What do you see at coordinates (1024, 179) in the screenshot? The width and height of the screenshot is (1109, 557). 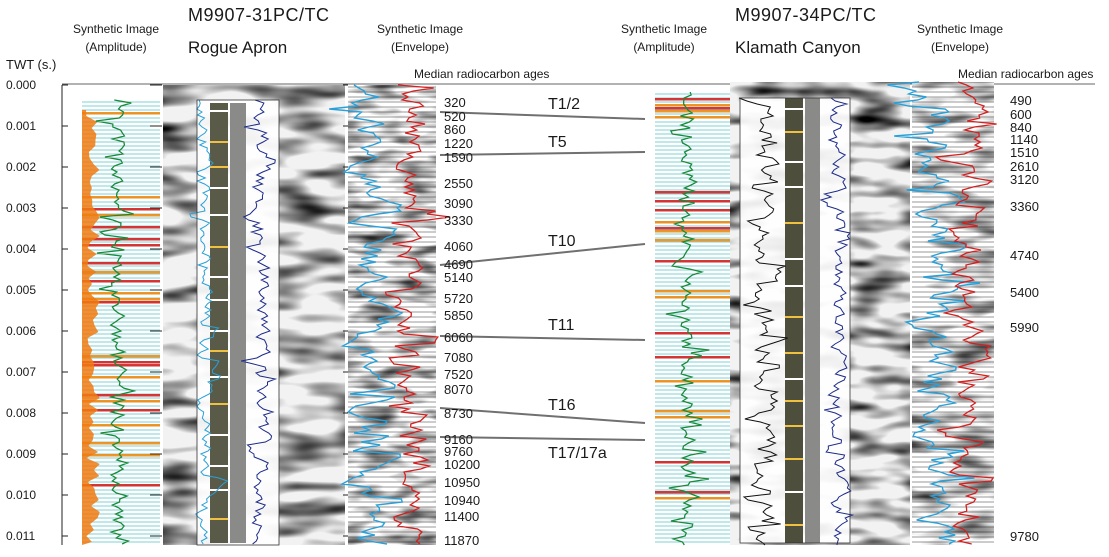 I see `right-age-label: 3120` at bounding box center [1024, 179].